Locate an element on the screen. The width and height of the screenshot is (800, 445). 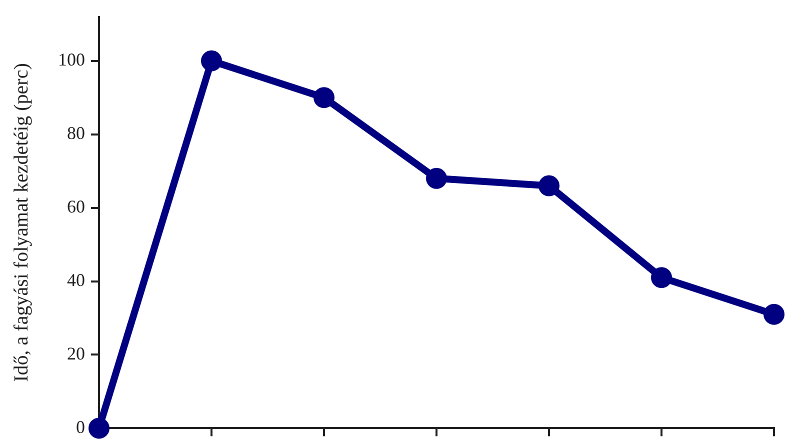
y-tick-label: 0 is located at coordinates (80, 426).